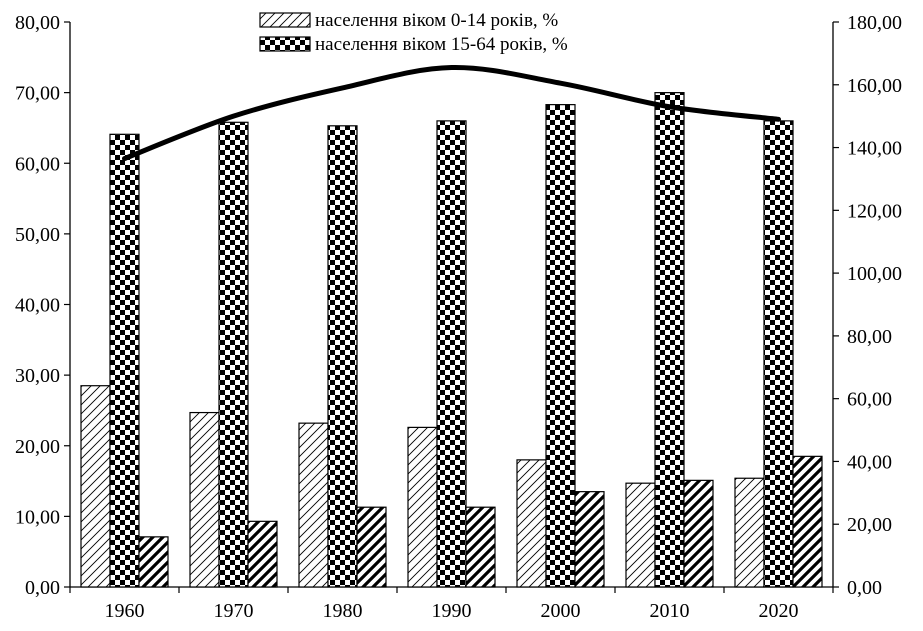 The height and width of the screenshot is (631, 923). I want to click on x-tick-label: 2000, so click(561, 611).